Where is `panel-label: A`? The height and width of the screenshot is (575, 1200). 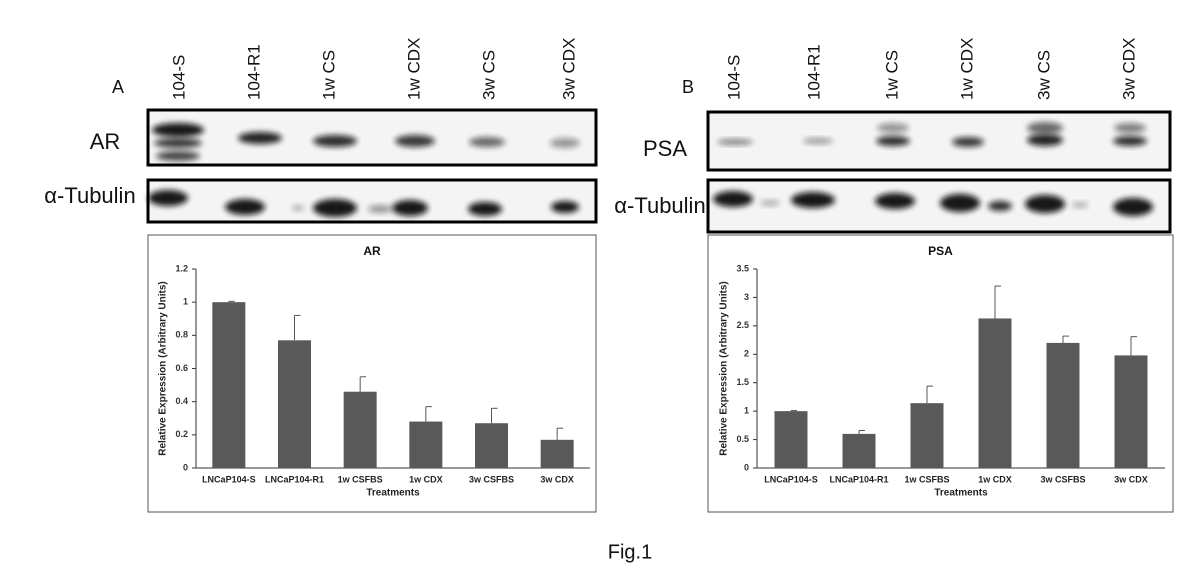 panel-label: A is located at coordinates (118, 87).